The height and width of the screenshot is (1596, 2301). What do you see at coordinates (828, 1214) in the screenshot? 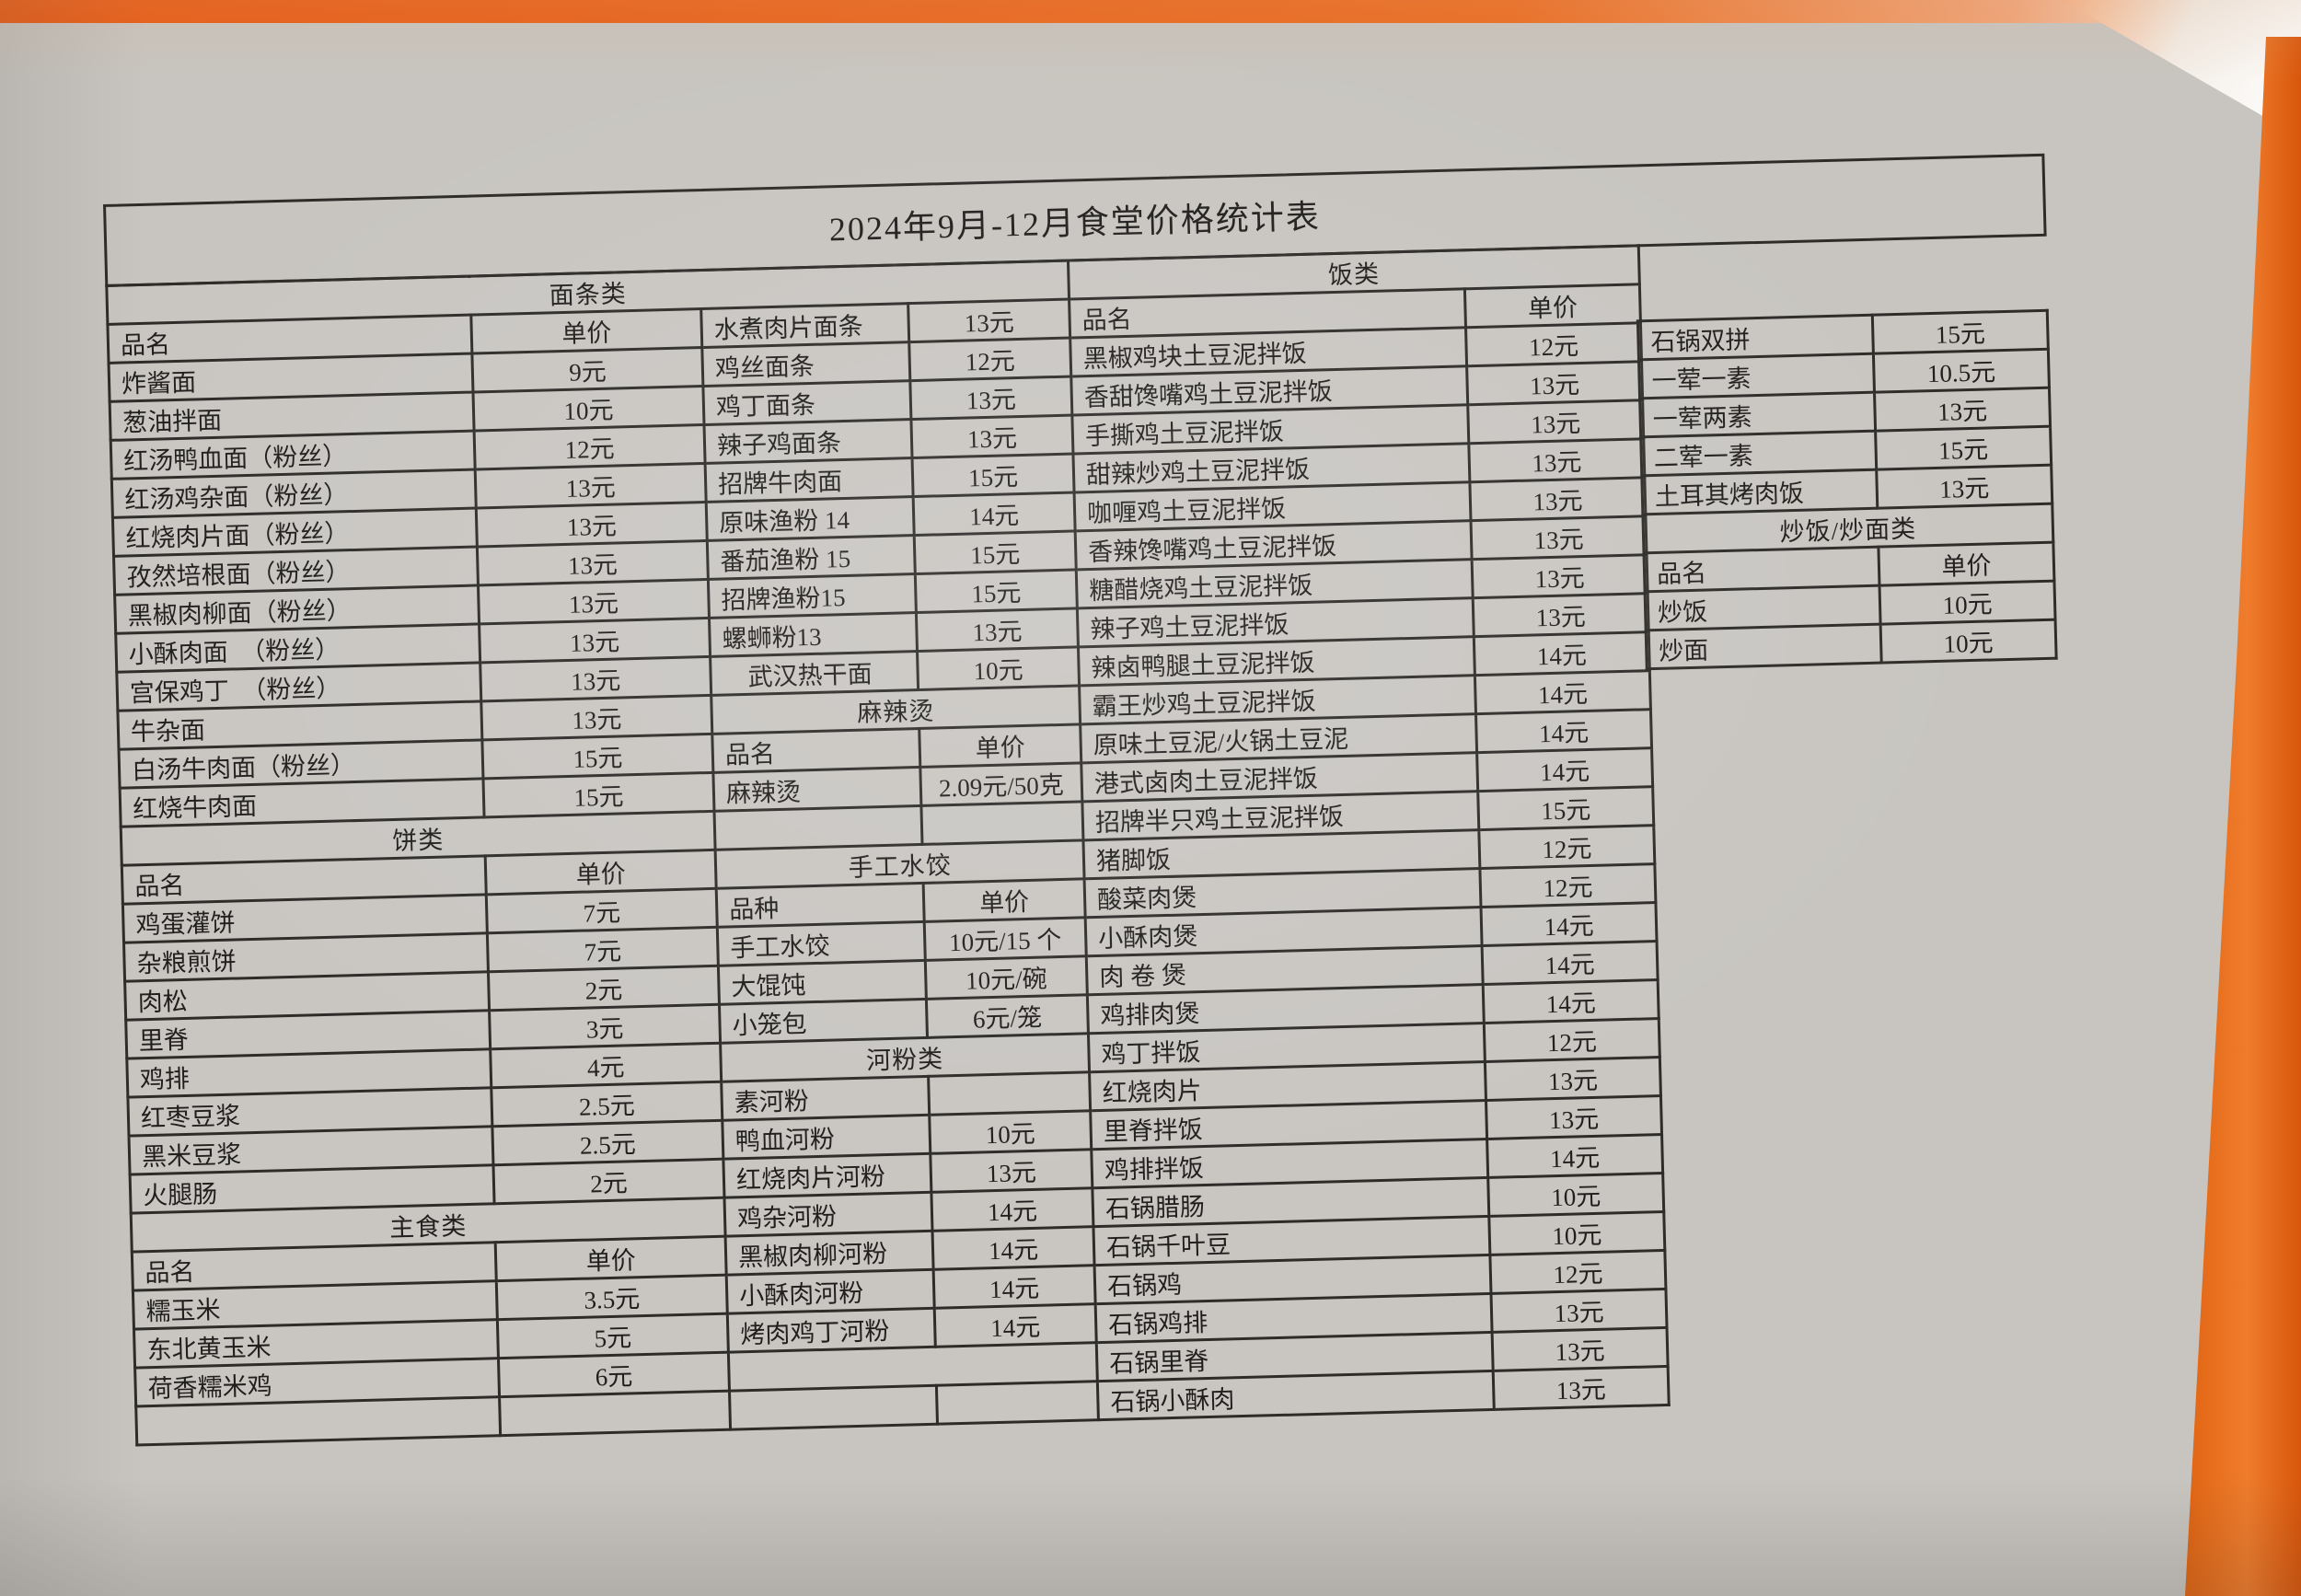
I see `item-name-cell: 鸡杂河粉` at bounding box center [828, 1214].